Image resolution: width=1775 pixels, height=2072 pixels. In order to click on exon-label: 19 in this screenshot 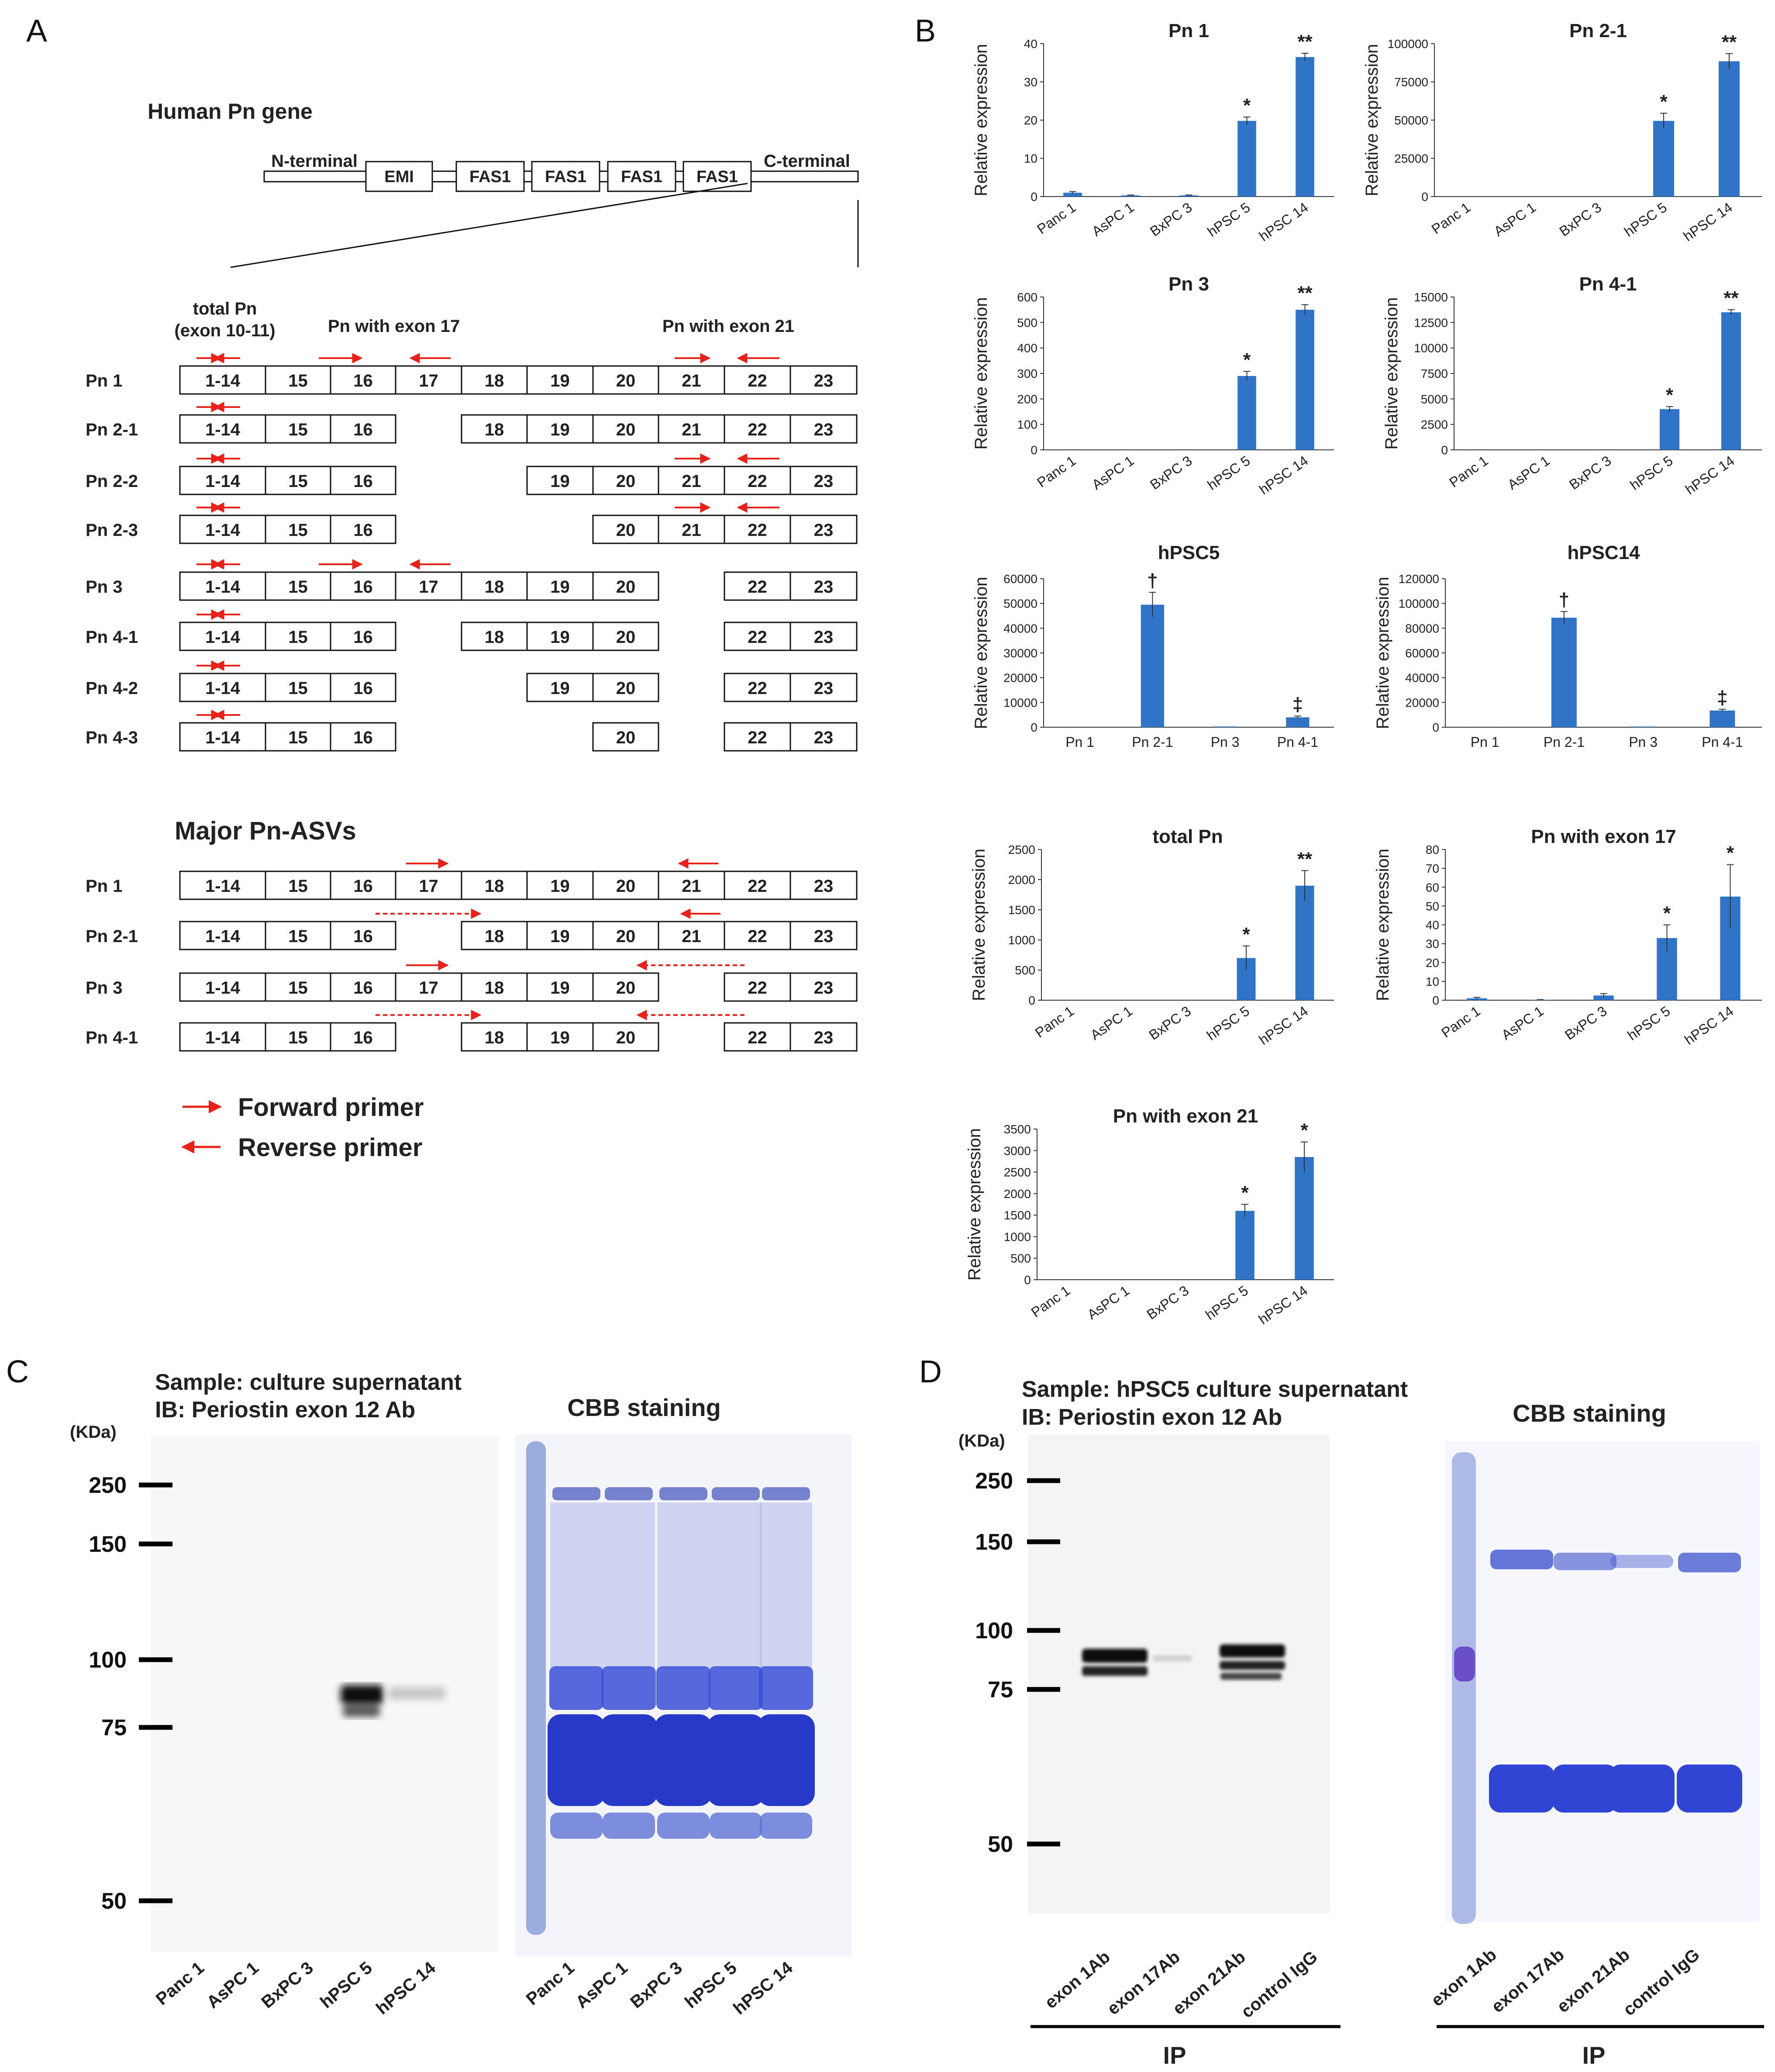, I will do `click(560, 936)`.